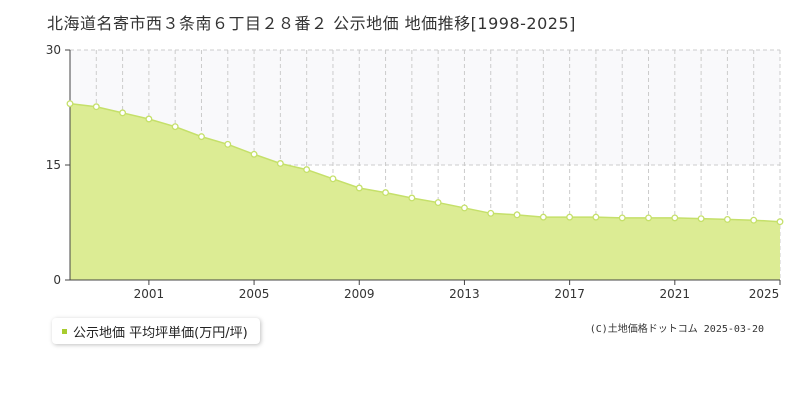 The image size is (800, 400). Describe the element at coordinates (676, 329) in the screenshot. I see `credit-text: (C)土地価格ドットコム 2025-03-20` at that location.